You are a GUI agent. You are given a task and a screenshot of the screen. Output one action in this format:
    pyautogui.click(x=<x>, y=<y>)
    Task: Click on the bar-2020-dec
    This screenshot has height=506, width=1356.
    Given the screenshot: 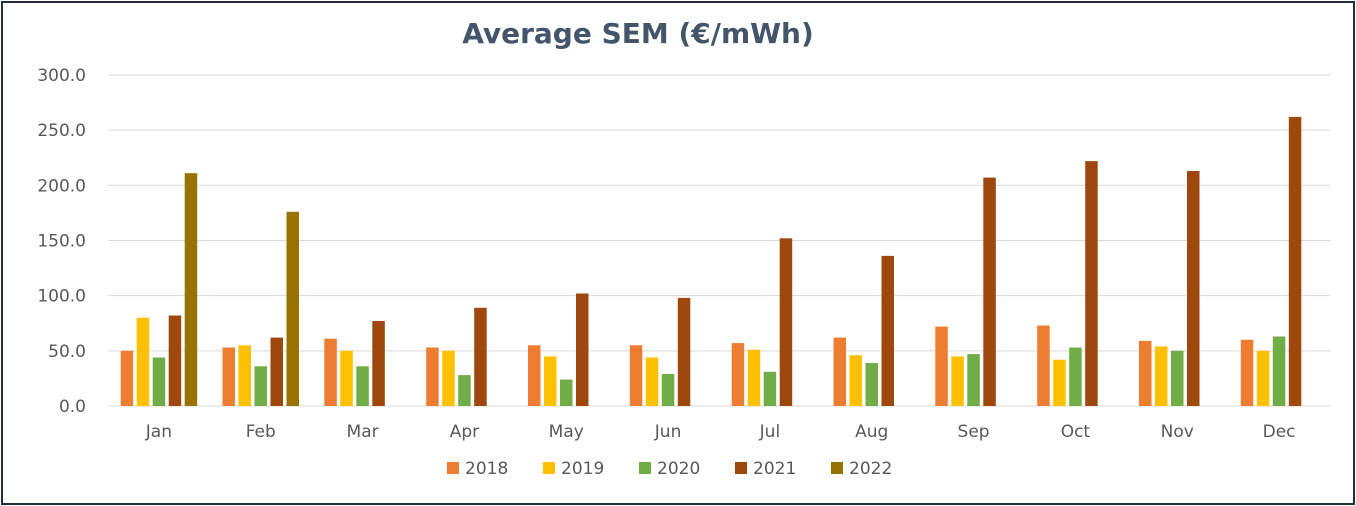 What is the action you would take?
    pyautogui.click(x=1279, y=371)
    